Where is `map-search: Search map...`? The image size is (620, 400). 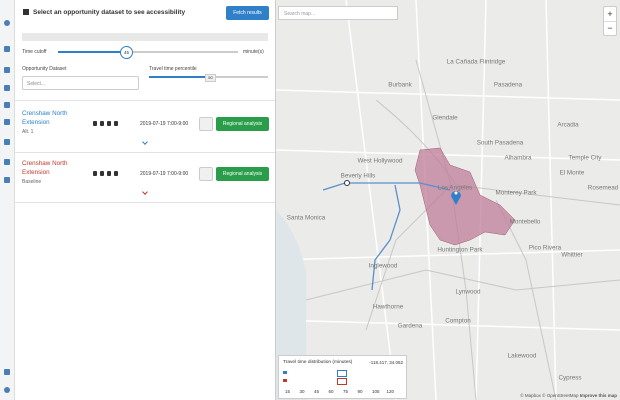
map-search: Search map... is located at coordinates (338, 13).